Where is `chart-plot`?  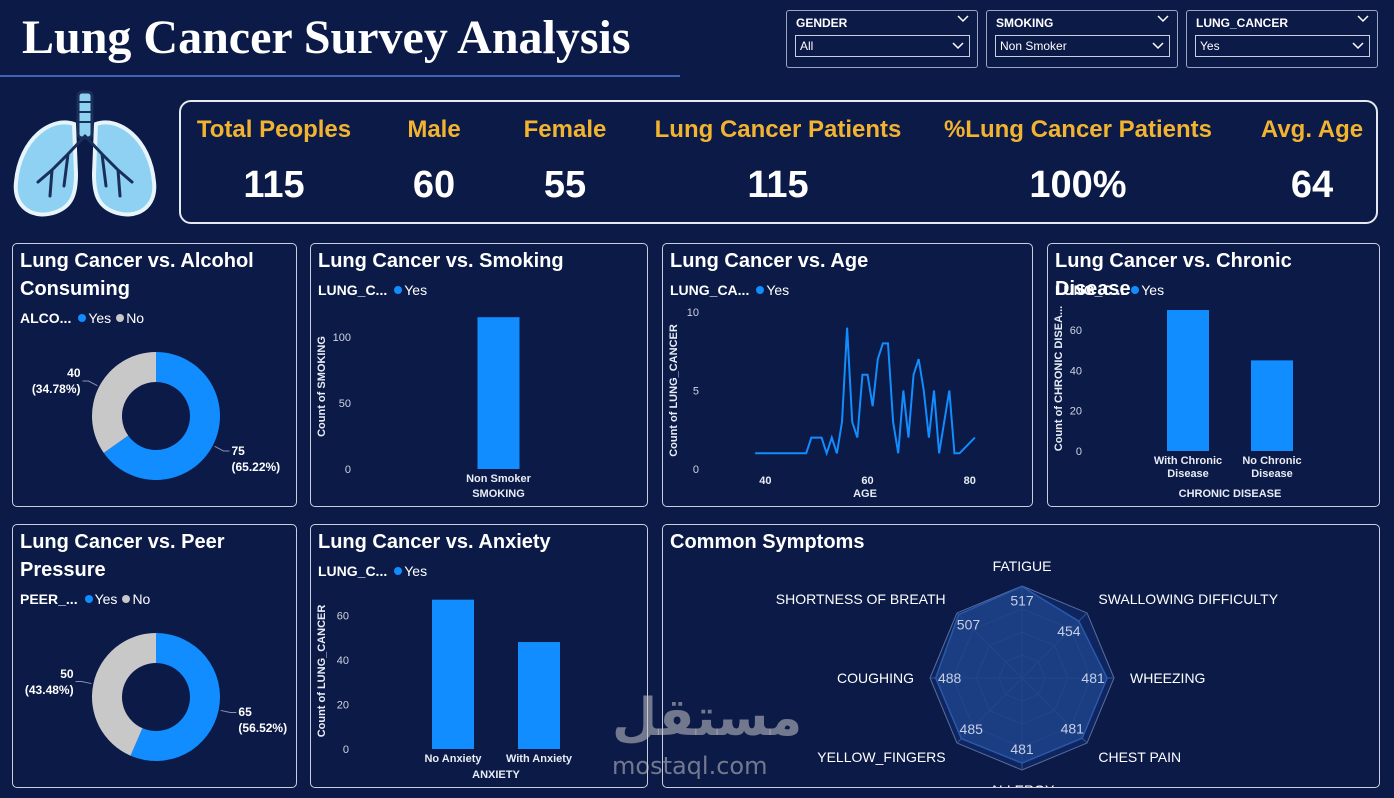
chart-plot is located at coordinates (156, 416).